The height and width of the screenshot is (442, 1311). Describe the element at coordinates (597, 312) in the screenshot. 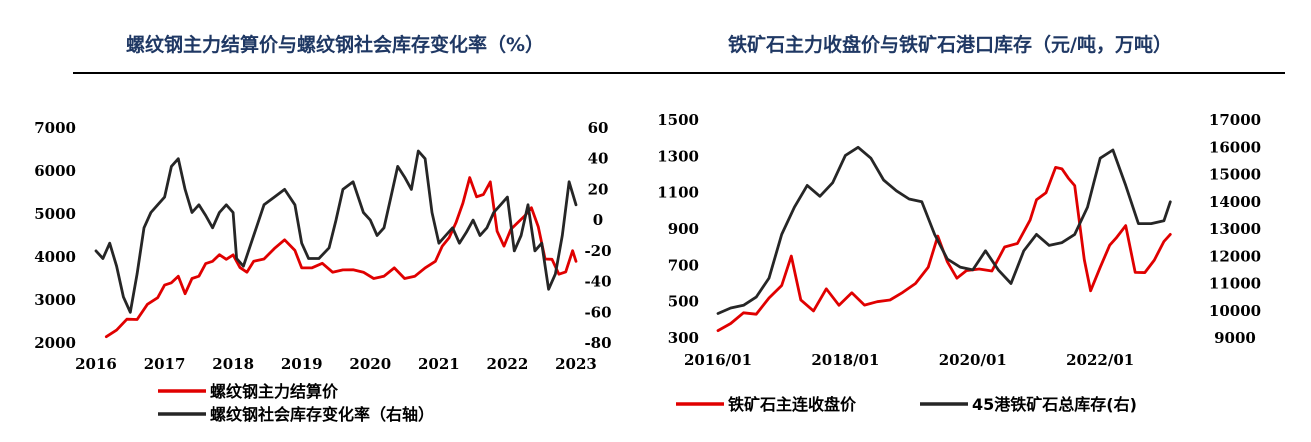

I see `chart0-right-tick-1: -60` at that location.